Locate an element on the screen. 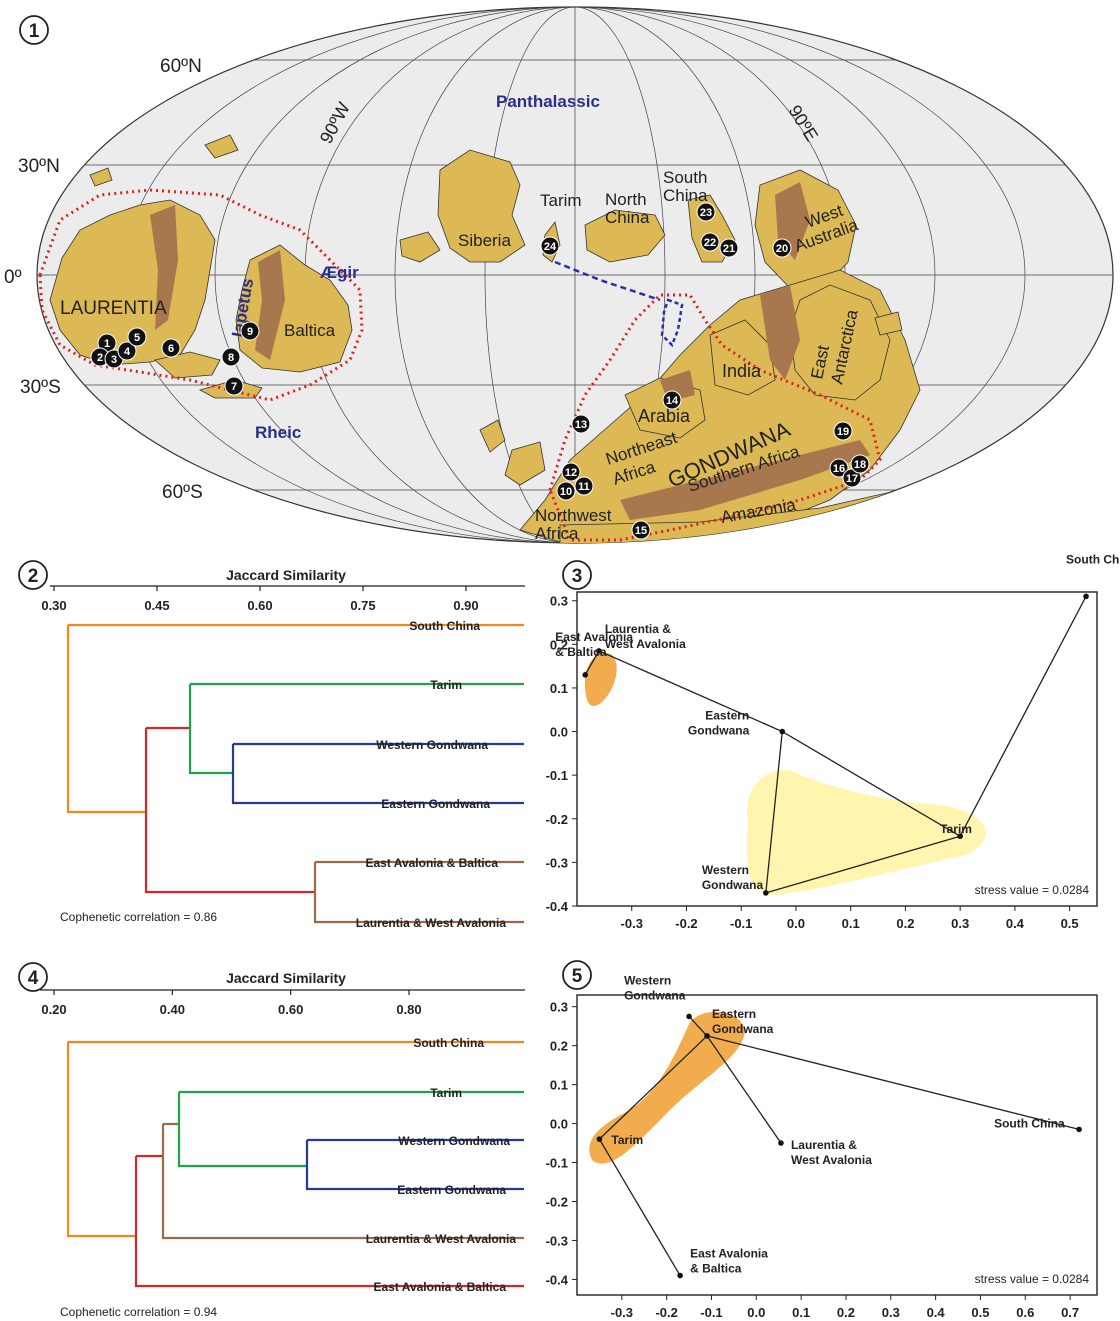 This screenshot has width=1120, height=1321. locality-marker-15: 15 is located at coordinates (641, 530).